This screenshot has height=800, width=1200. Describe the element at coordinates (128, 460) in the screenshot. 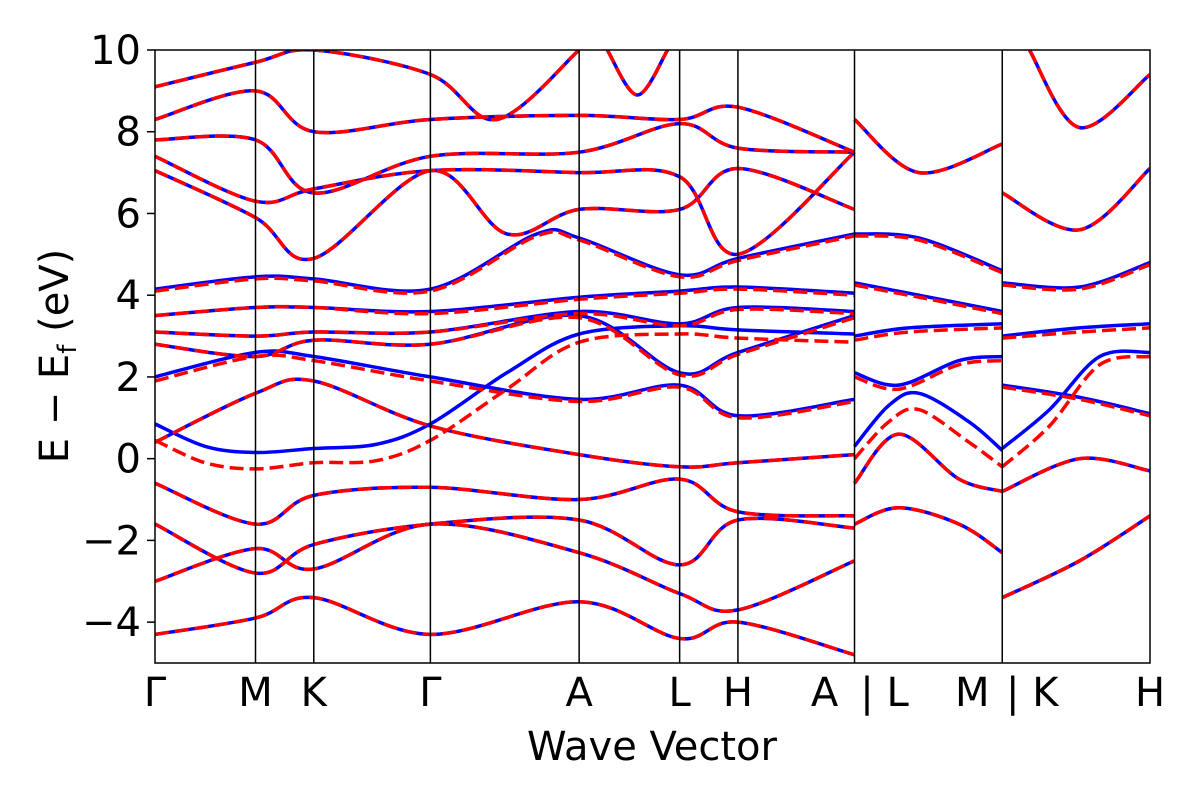

I see `y-tick-label: 0` at that location.